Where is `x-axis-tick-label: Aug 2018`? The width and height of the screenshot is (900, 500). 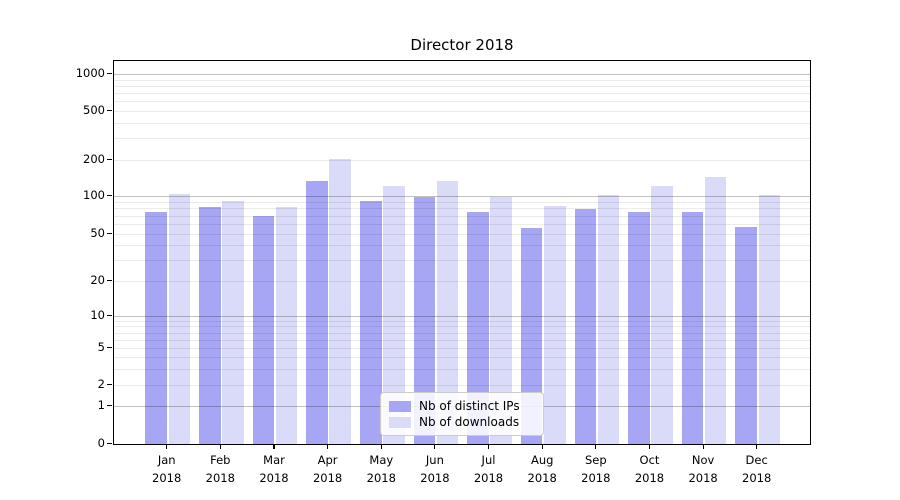
x-axis-tick-label: Aug 2018 is located at coordinates (542, 469).